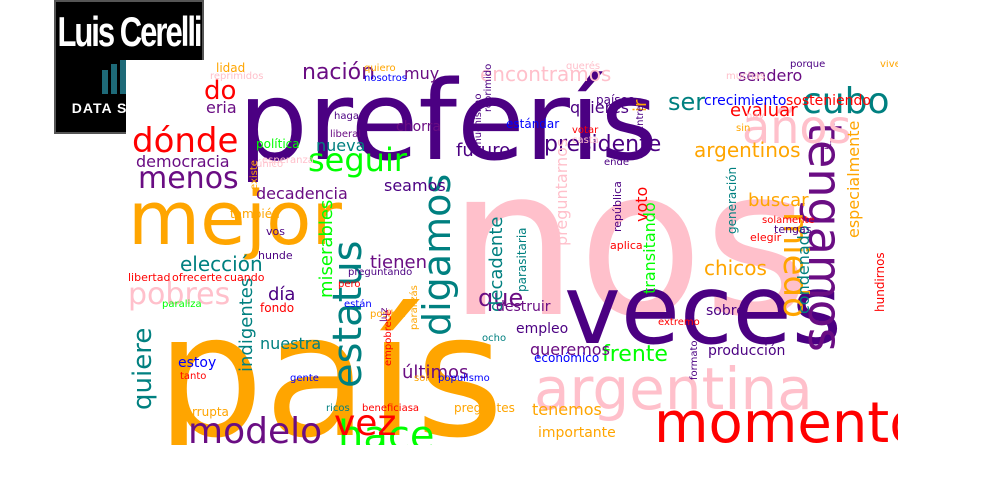 The height and width of the screenshot is (500, 1000). I want to click on word-63: corrupta, so click(203, 412).